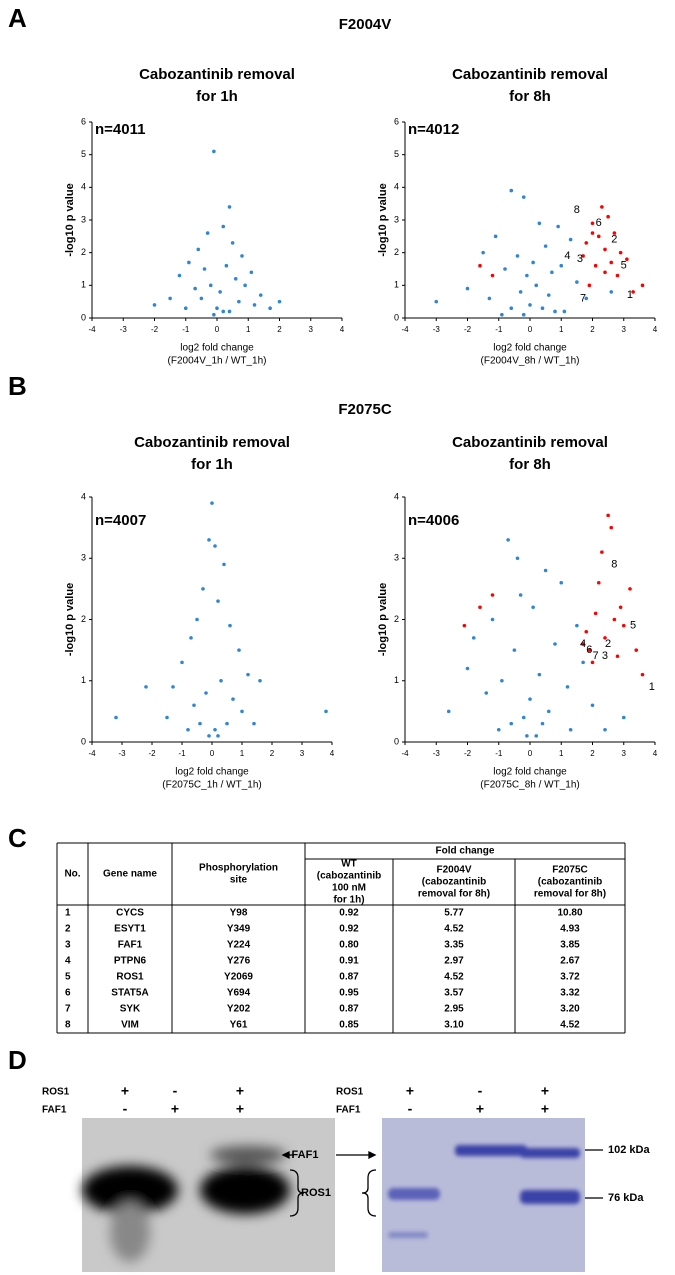 This screenshot has height=1275, width=675. I want to click on point-annotation: 4, so click(567, 256).